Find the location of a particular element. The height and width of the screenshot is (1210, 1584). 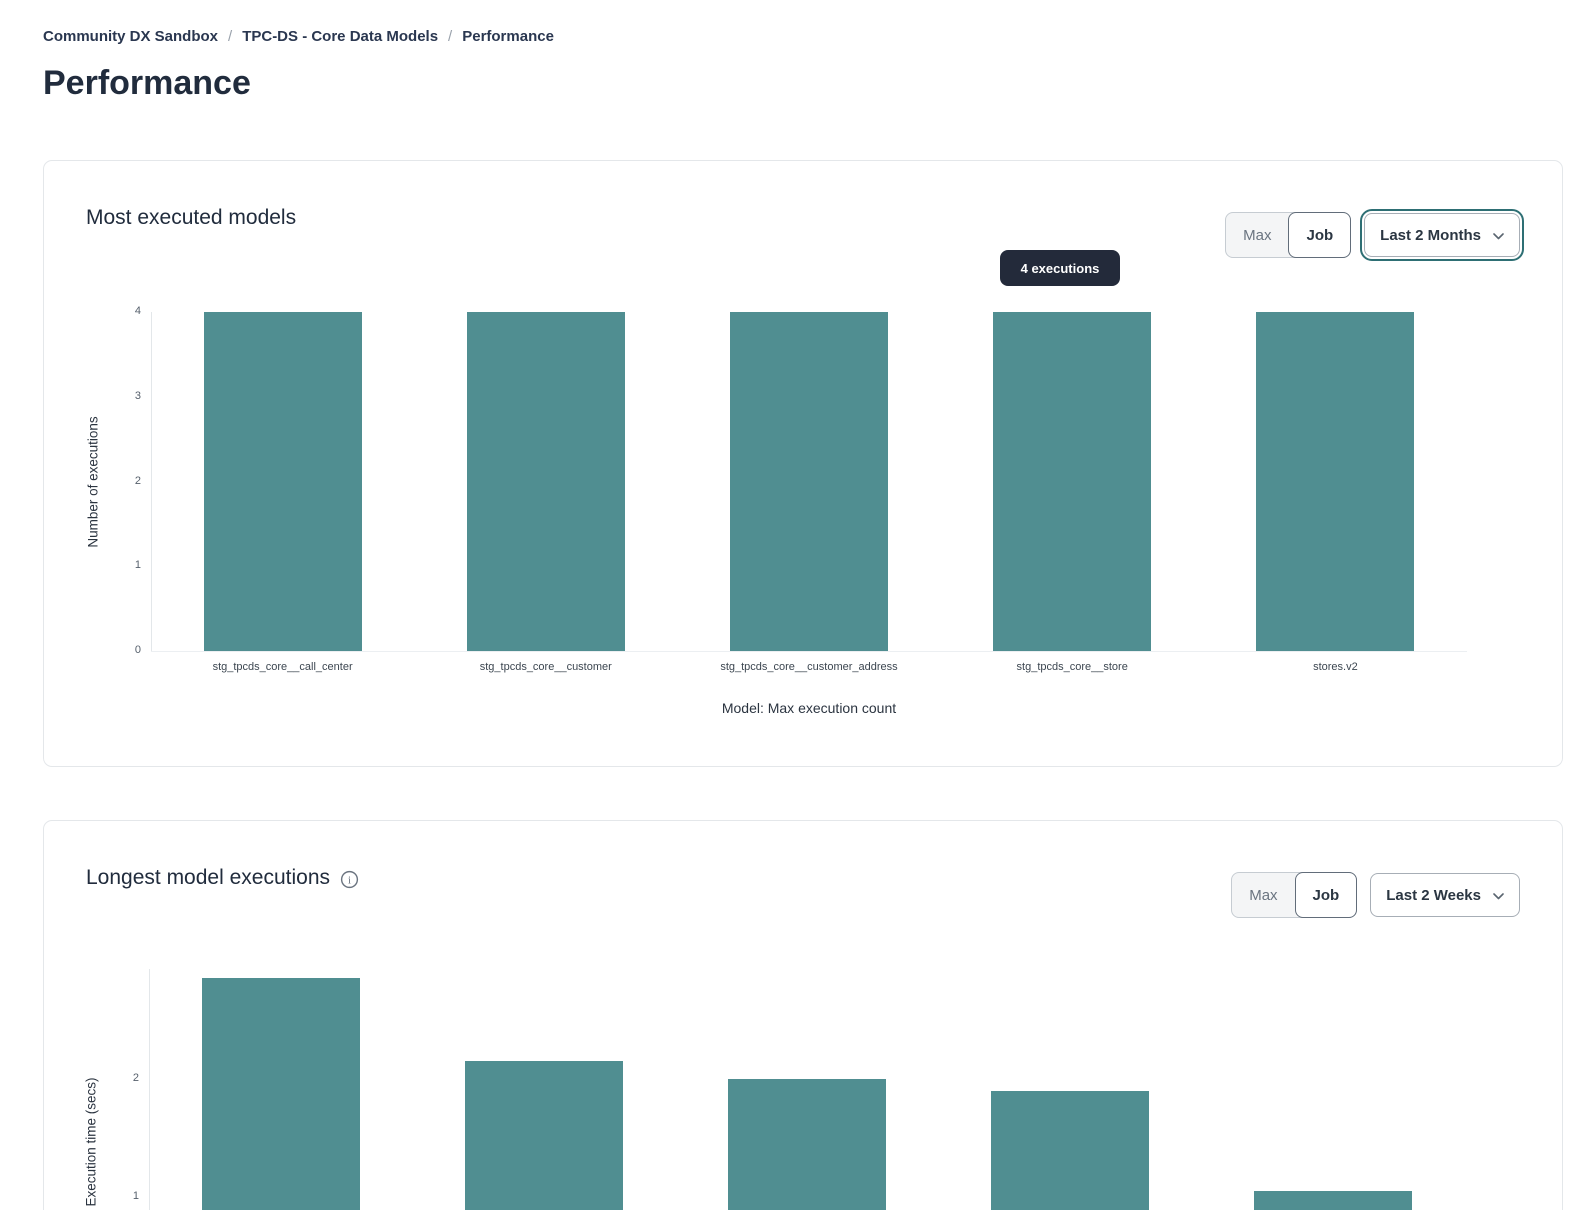

time-range-dropdown: Last 2 Months is located at coordinates (1442, 235).